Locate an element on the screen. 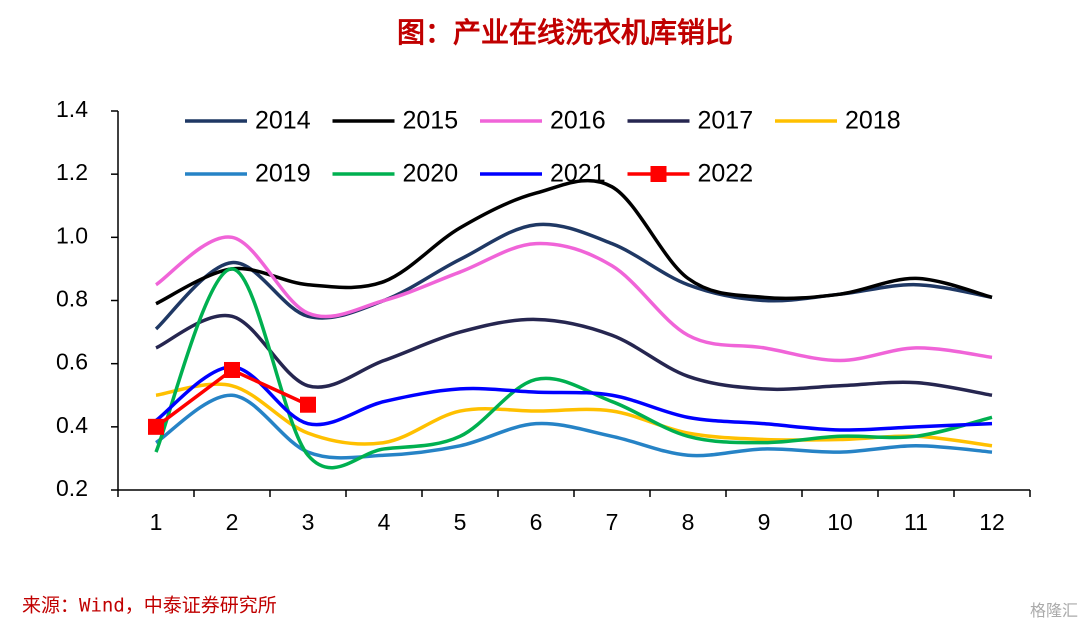  x-tick-label: 12 is located at coordinates (992, 522).